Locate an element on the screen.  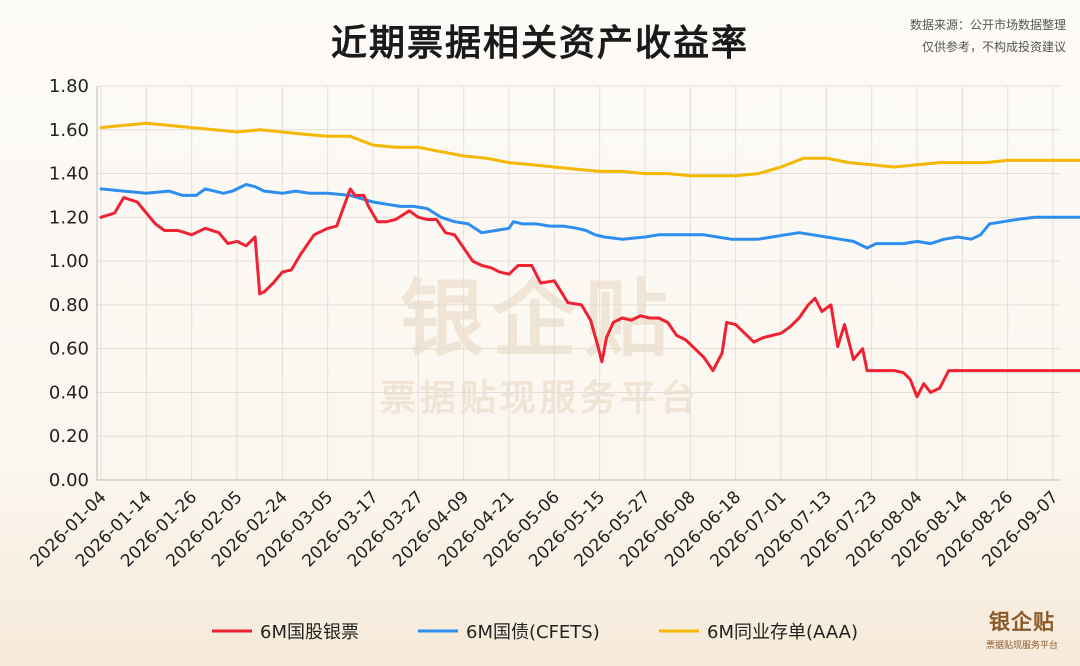
y-tick-label: 1.40 is located at coordinates (69, 174).